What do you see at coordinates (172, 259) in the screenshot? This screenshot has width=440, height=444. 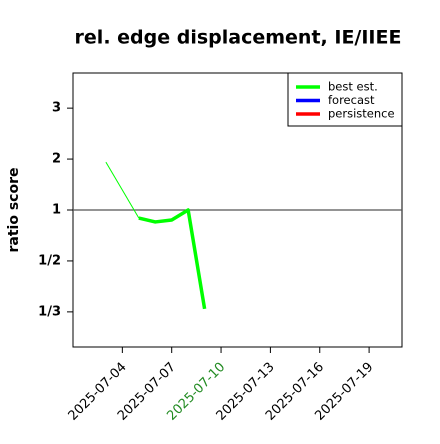 I see `series-line` at bounding box center [172, 259].